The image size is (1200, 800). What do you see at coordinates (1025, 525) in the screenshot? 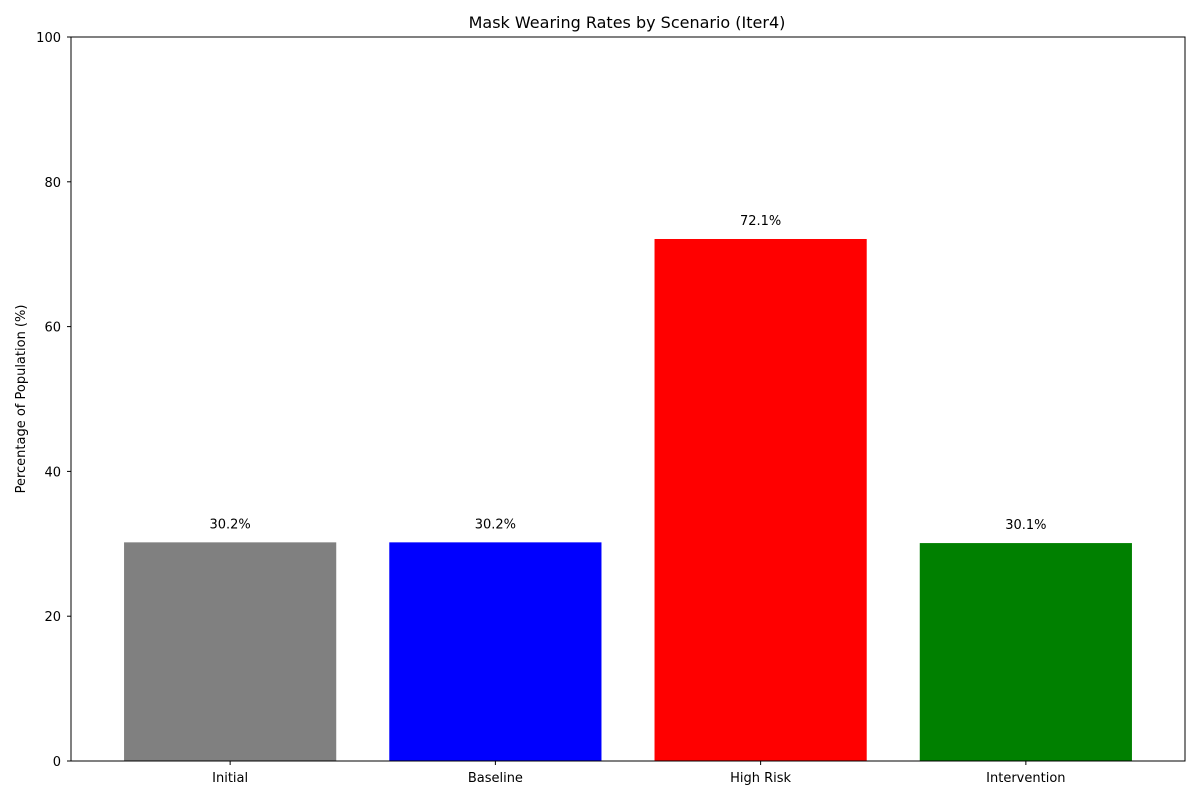
I see `bar-value-label: 30.1%` at bounding box center [1025, 525].